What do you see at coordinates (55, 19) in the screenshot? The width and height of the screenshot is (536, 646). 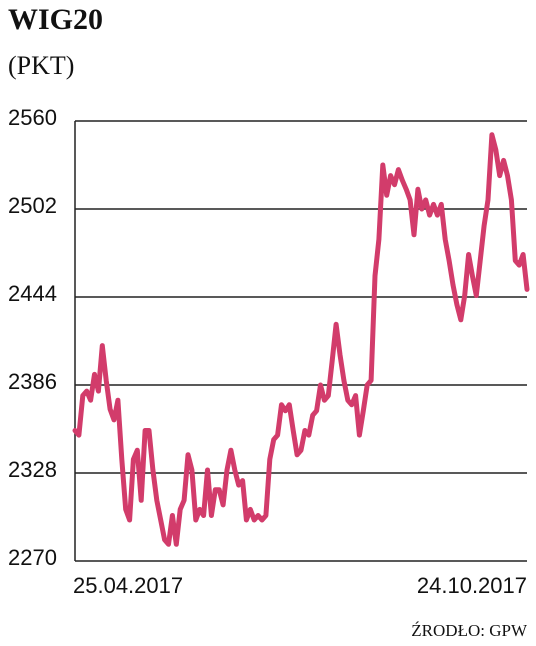 I see `chart-title: WIG20` at bounding box center [55, 19].